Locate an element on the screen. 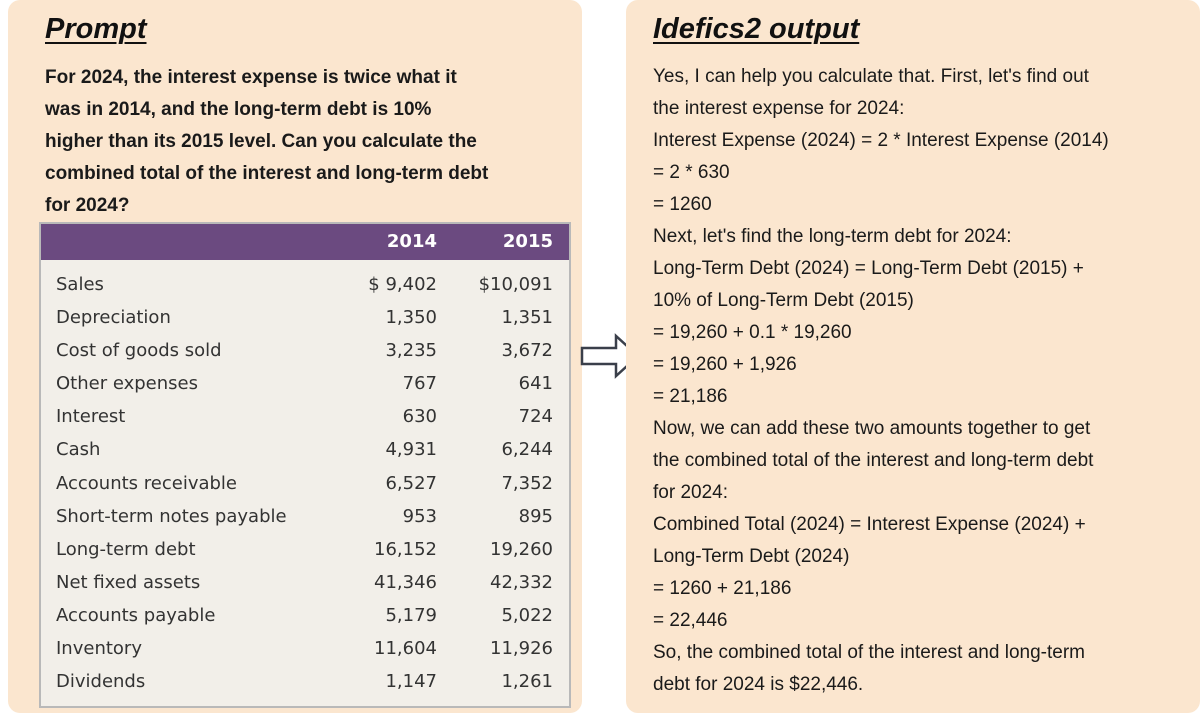  value-2014: 11,604 is located at coordinates (405, 649).